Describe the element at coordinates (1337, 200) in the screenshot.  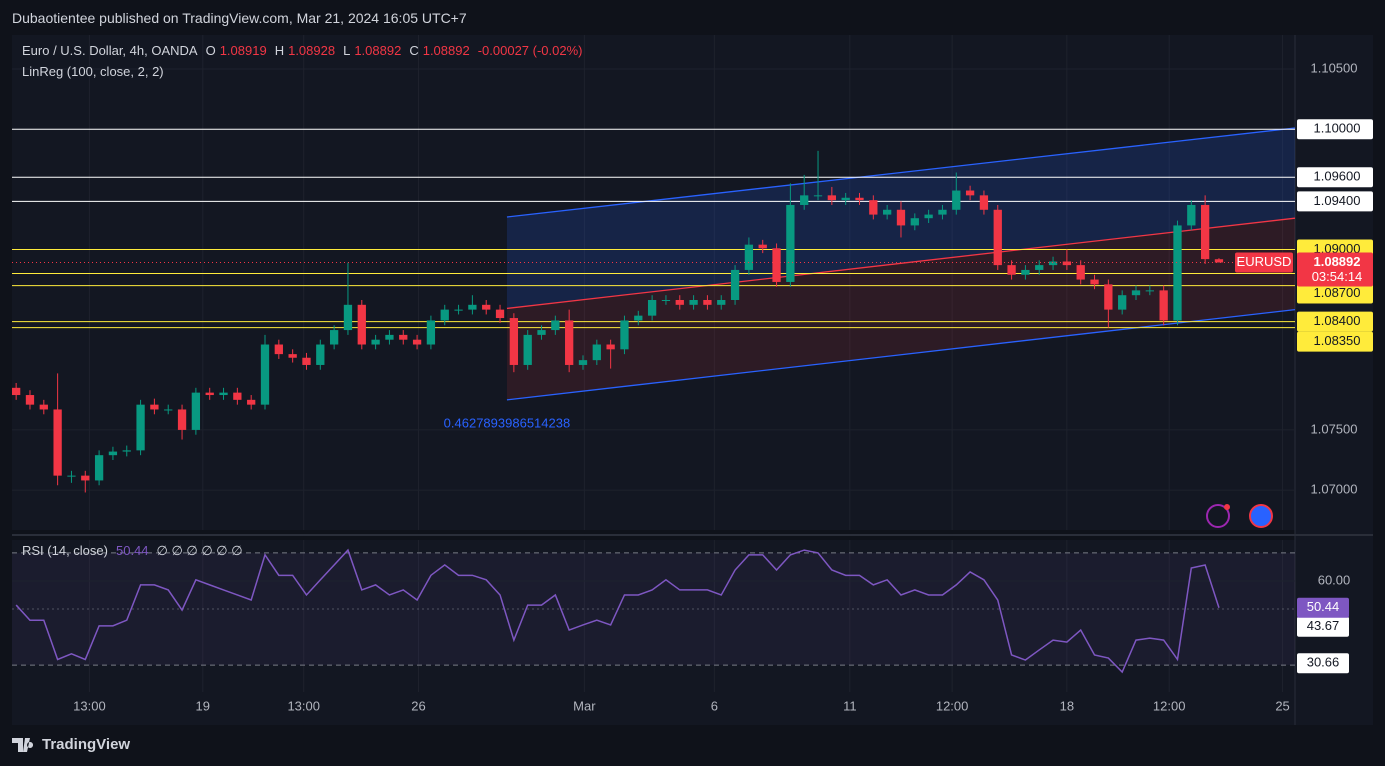
I see `level-label: 1.09400` at that location.